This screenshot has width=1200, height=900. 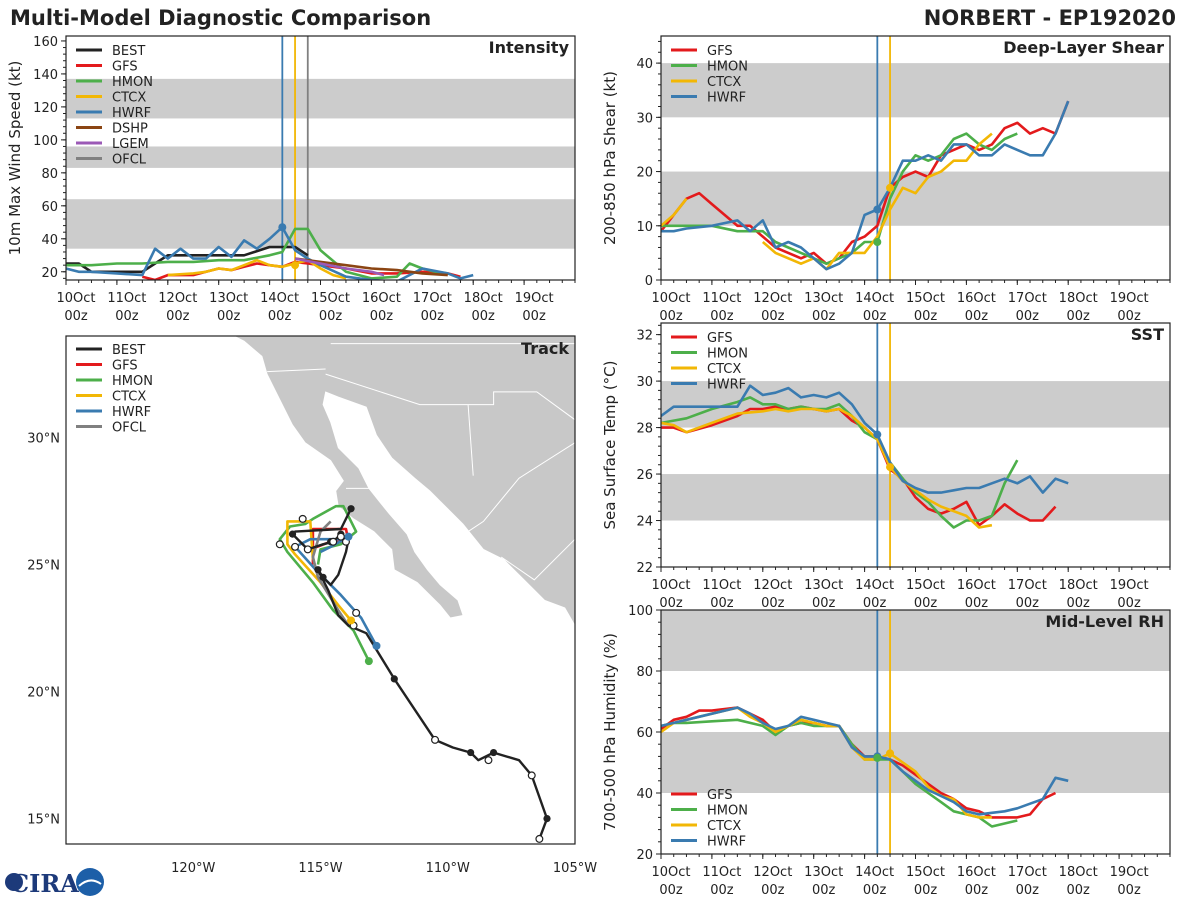 What do you see at coordinates (727, 354) in the screenshot?
I see `sst-legend-label-hmon: HMON` at bounding box center [727, 354].